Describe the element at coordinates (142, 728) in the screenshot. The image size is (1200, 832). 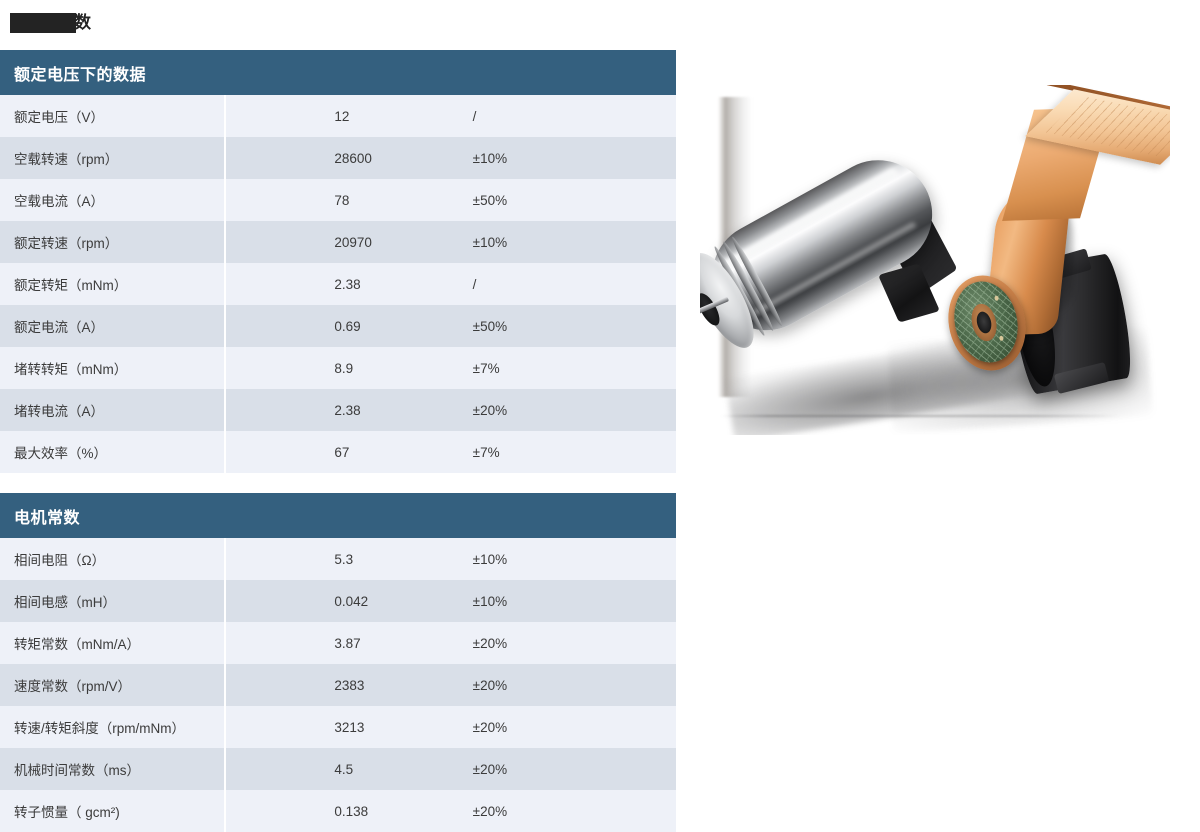
I see `row-unit: （rpm/mNm）` at that location.